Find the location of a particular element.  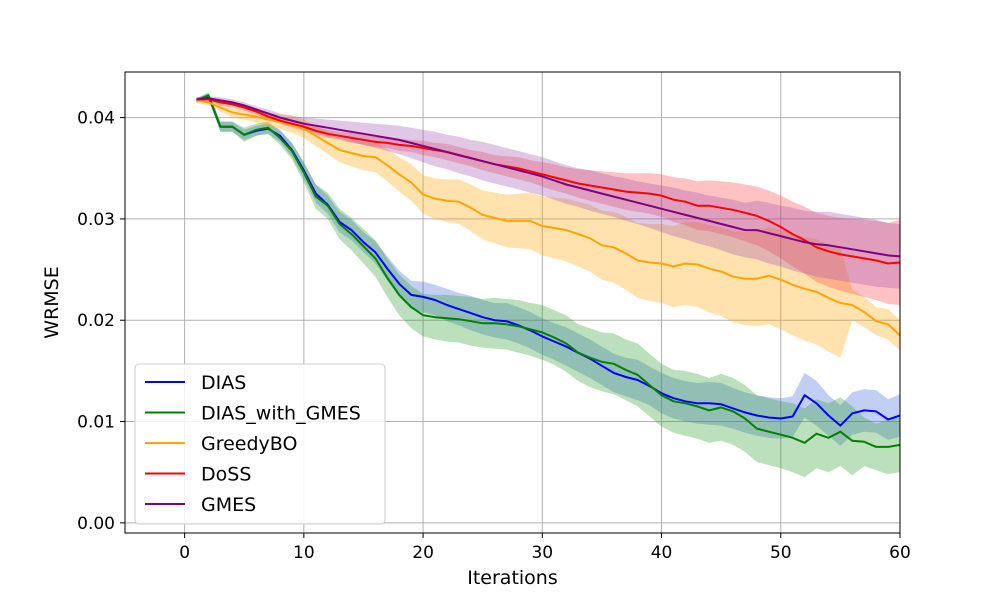

x-tick-label: 10 is located at coordinates (304, 553).